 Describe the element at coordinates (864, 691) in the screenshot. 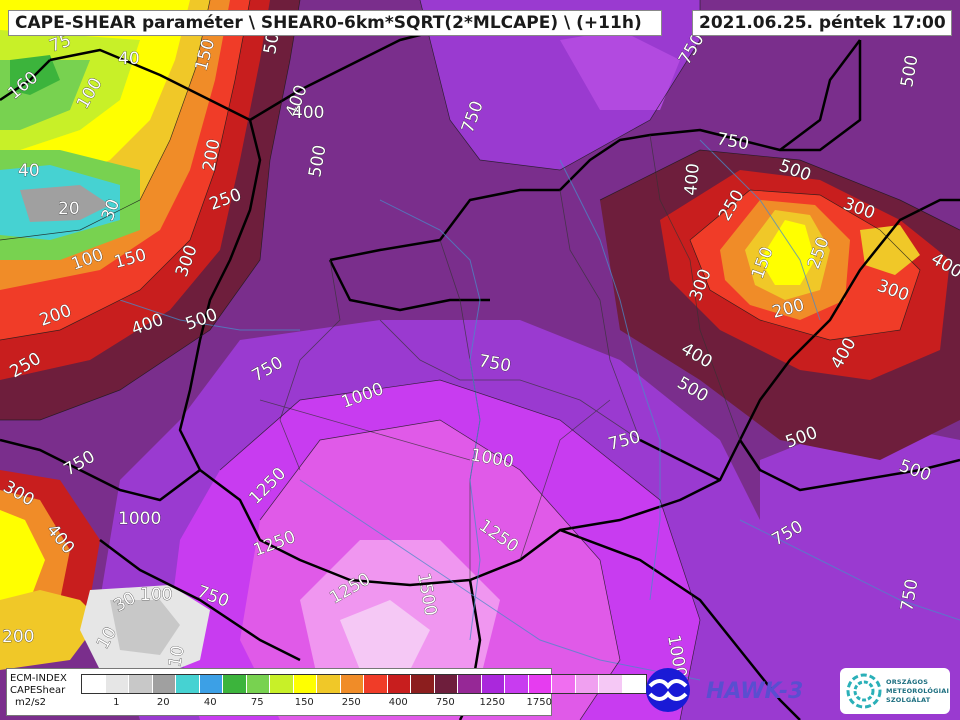

I see `omsz-emblem-icon` at that location.